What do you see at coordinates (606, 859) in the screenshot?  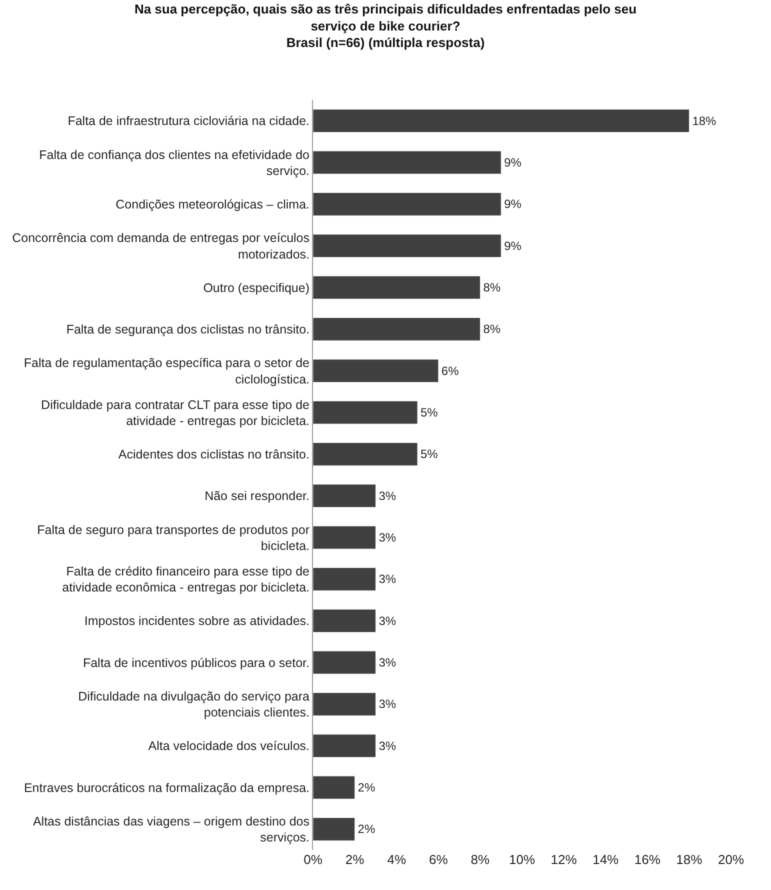 I see `x-tick-label: 14%` at bounding box center [606, 859].